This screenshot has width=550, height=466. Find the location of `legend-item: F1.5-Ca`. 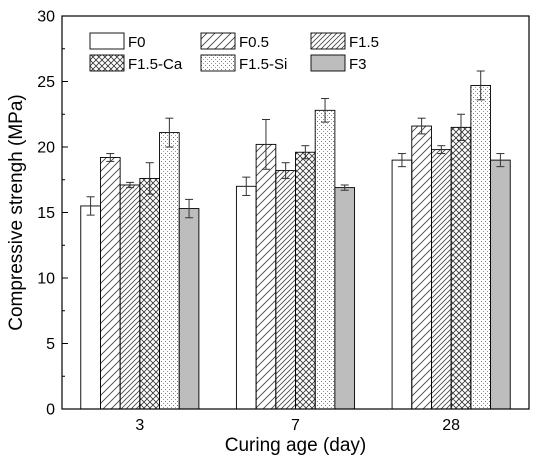

legend-item: F1.5-Ca is located at coordinates (136, 63).